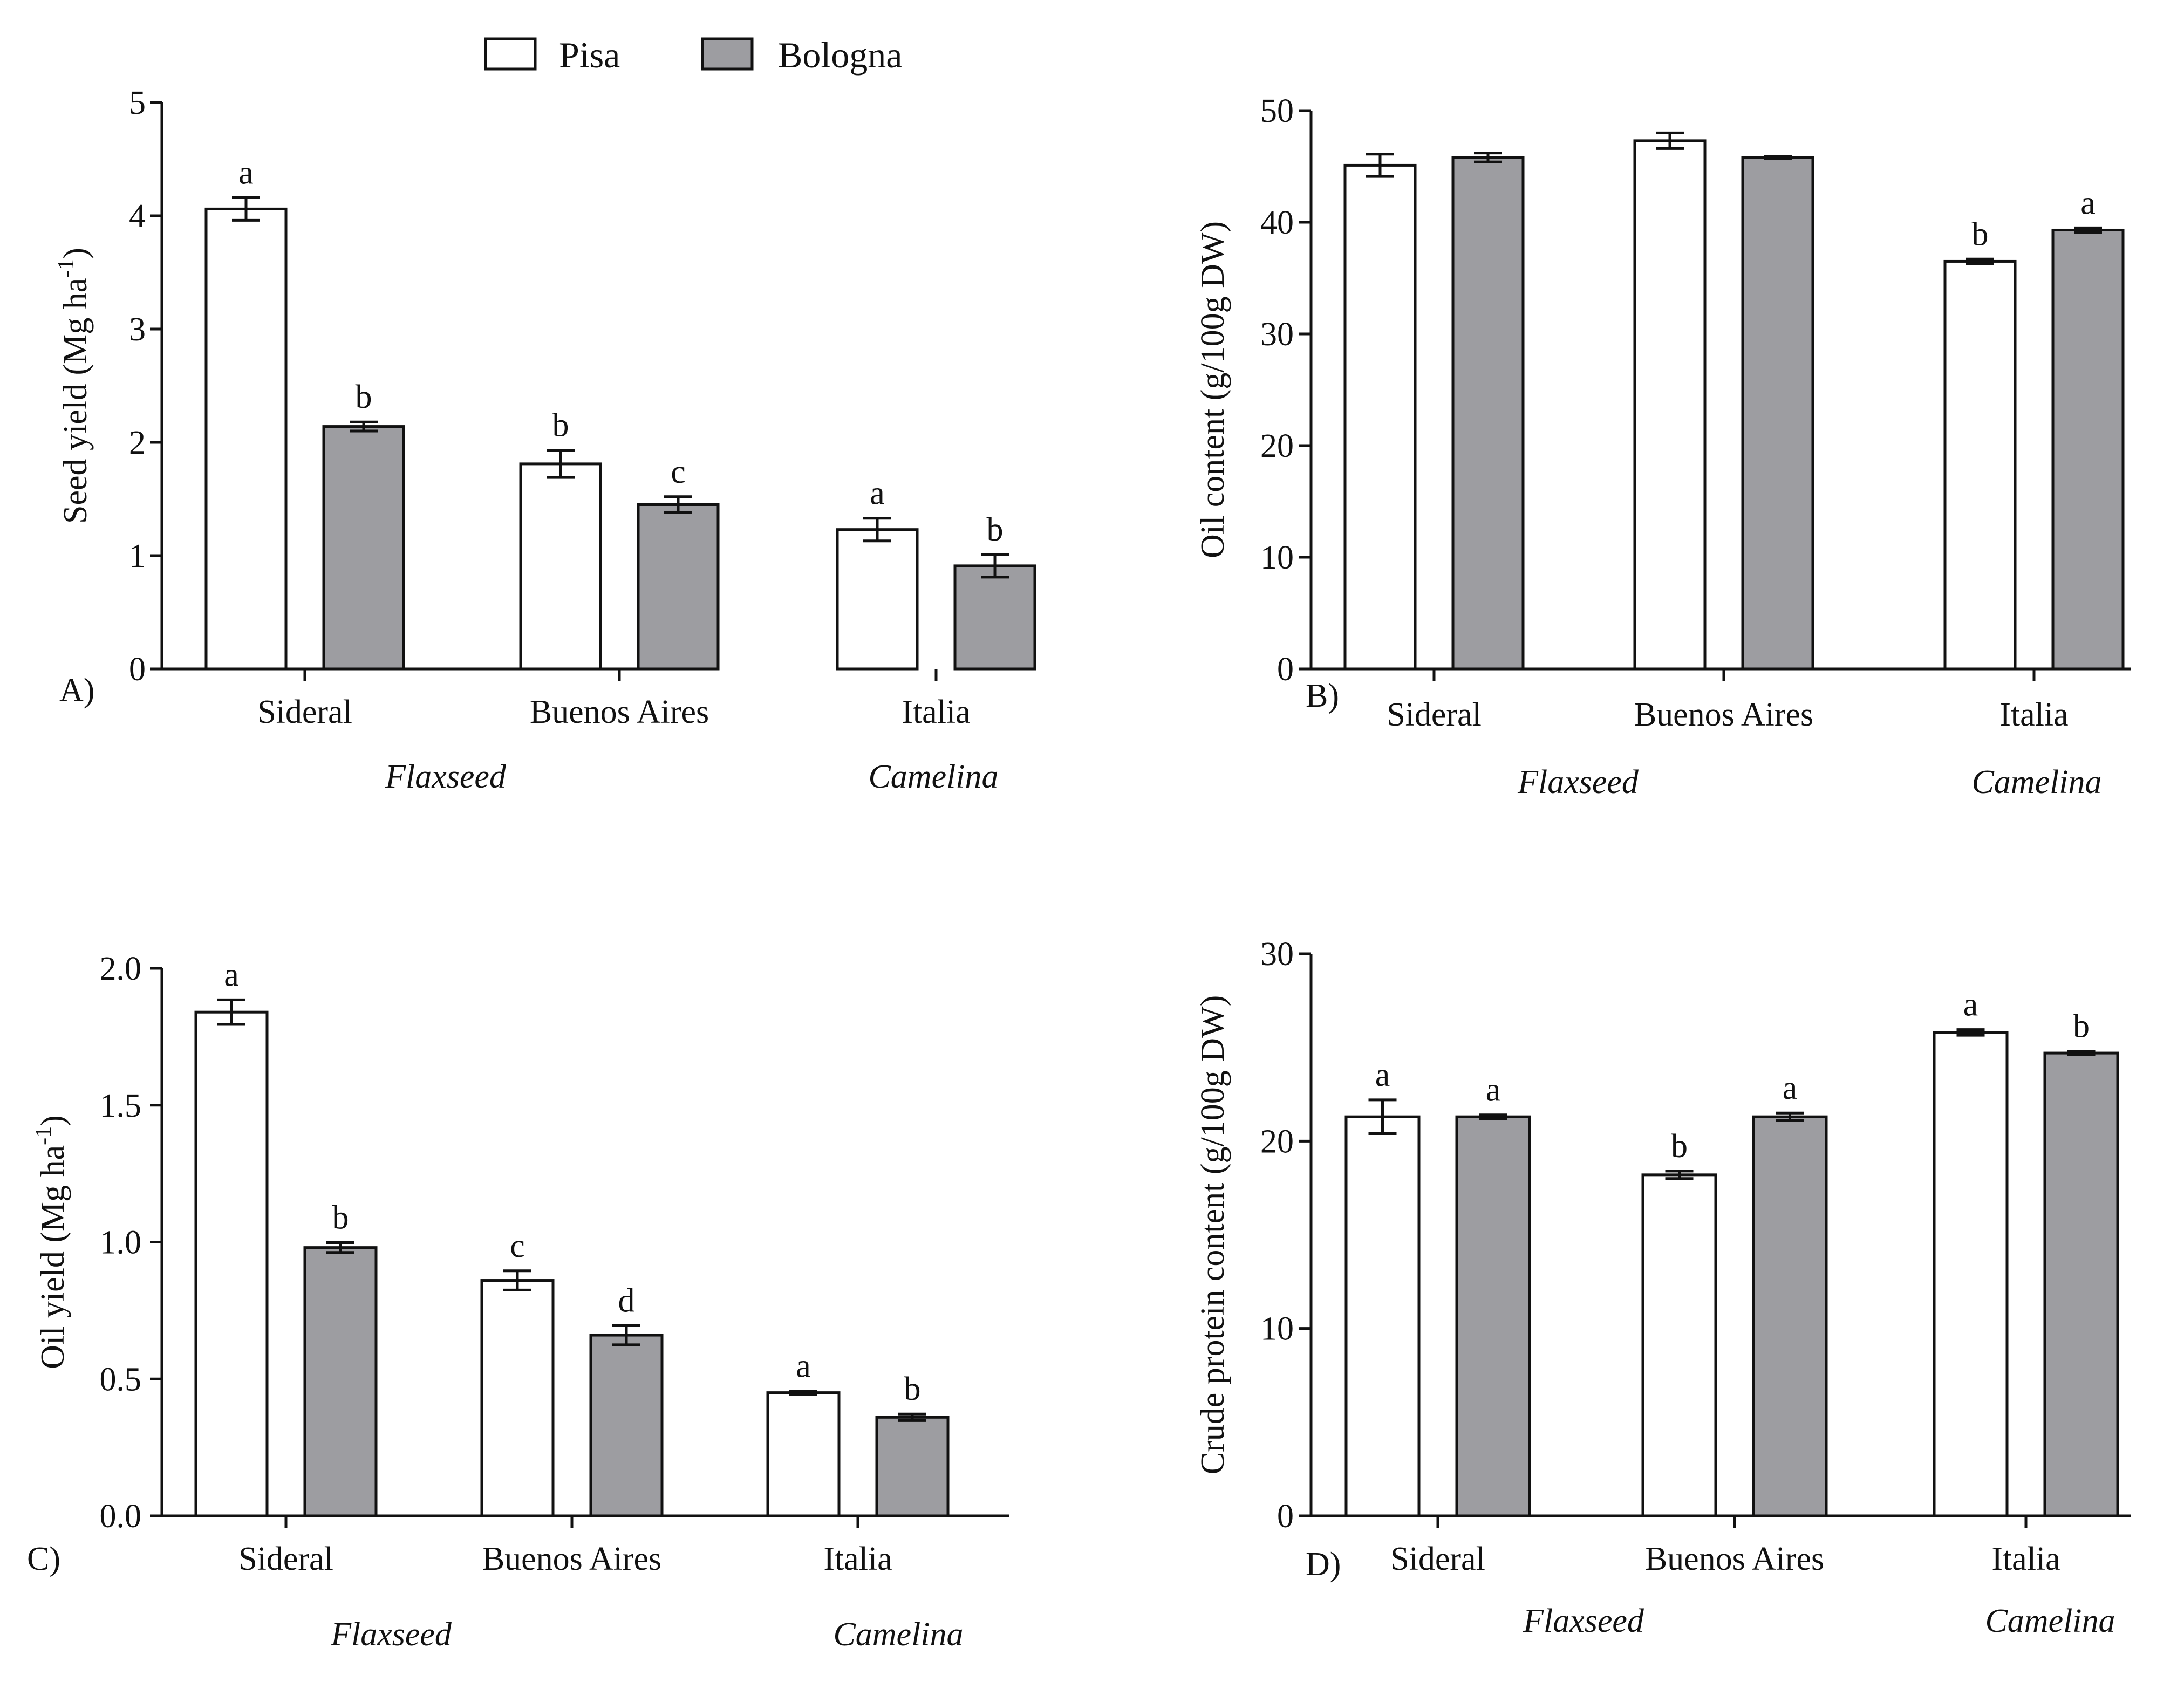 Image resolution: width=2184 pixels, height=1682 pixels. I want to click on y-axis-title: Seed yield (Mg ha-1), so click(74, 386).